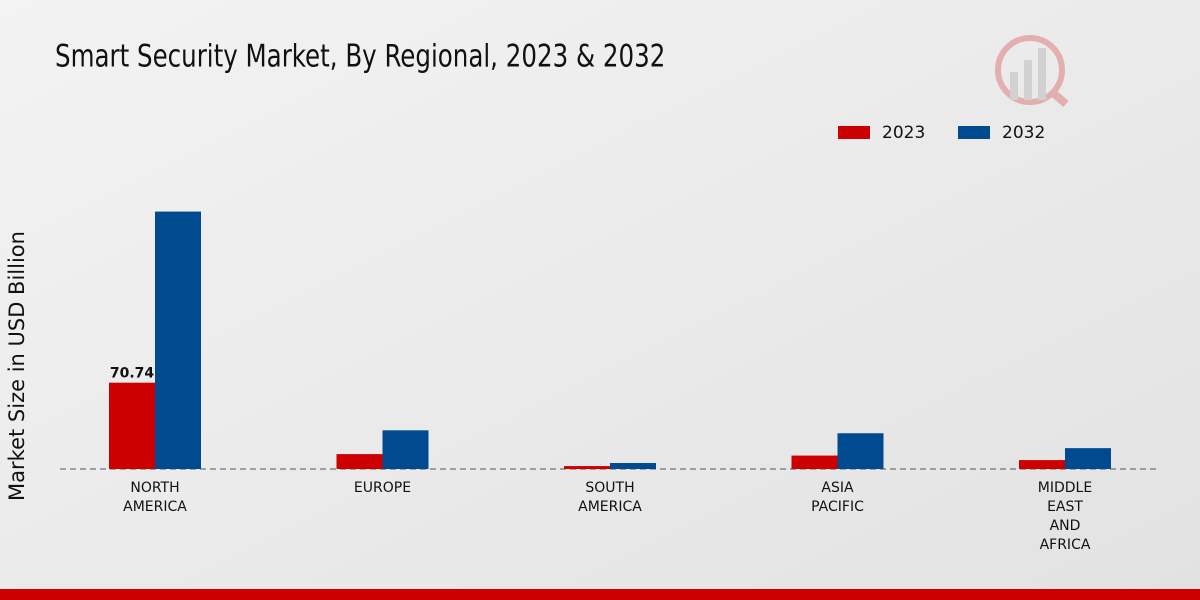  What do you see at coordinates (1023, 133) in the screenshot?
I see `legend-label: 2032` at bounding box center [1023, 133].